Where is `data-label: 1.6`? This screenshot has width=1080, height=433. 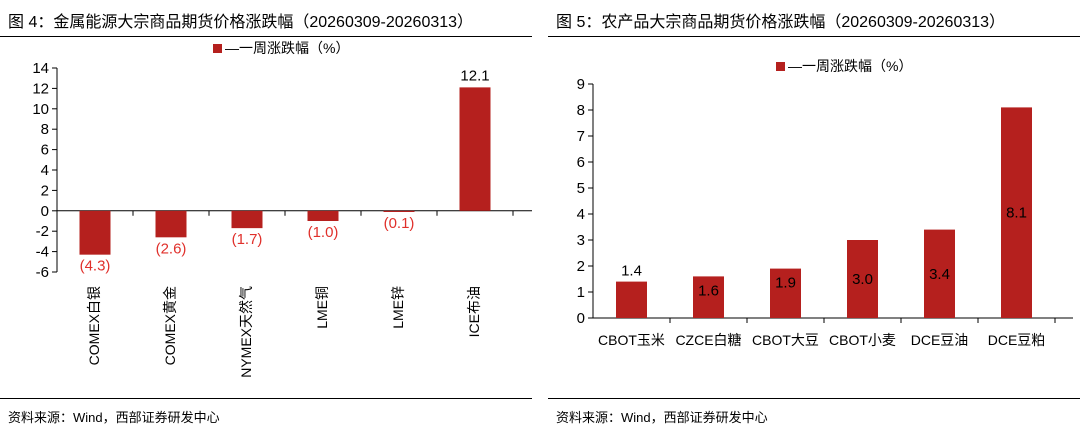
data-label: 1.6 is located at coordinates (708, 290).